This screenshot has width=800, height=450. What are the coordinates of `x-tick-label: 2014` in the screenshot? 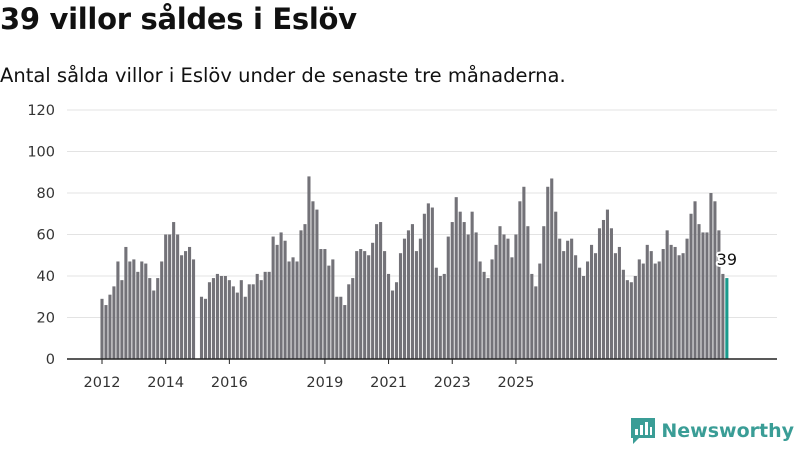 It's located at (165, 383).